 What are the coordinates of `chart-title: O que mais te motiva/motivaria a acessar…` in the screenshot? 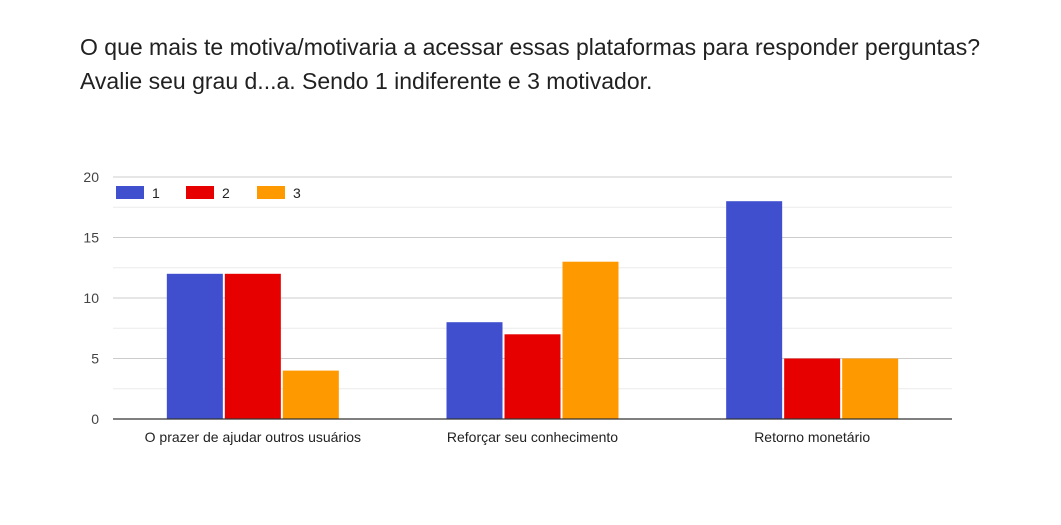 It's located at (530, 64).